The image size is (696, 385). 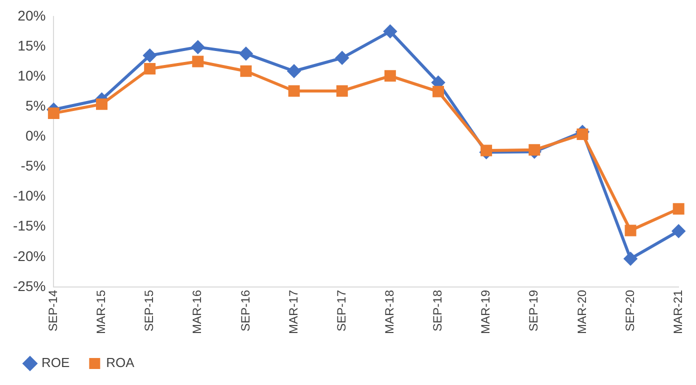 I want to click on x-tick-label: SEP-14, so click(x=53, y=311).